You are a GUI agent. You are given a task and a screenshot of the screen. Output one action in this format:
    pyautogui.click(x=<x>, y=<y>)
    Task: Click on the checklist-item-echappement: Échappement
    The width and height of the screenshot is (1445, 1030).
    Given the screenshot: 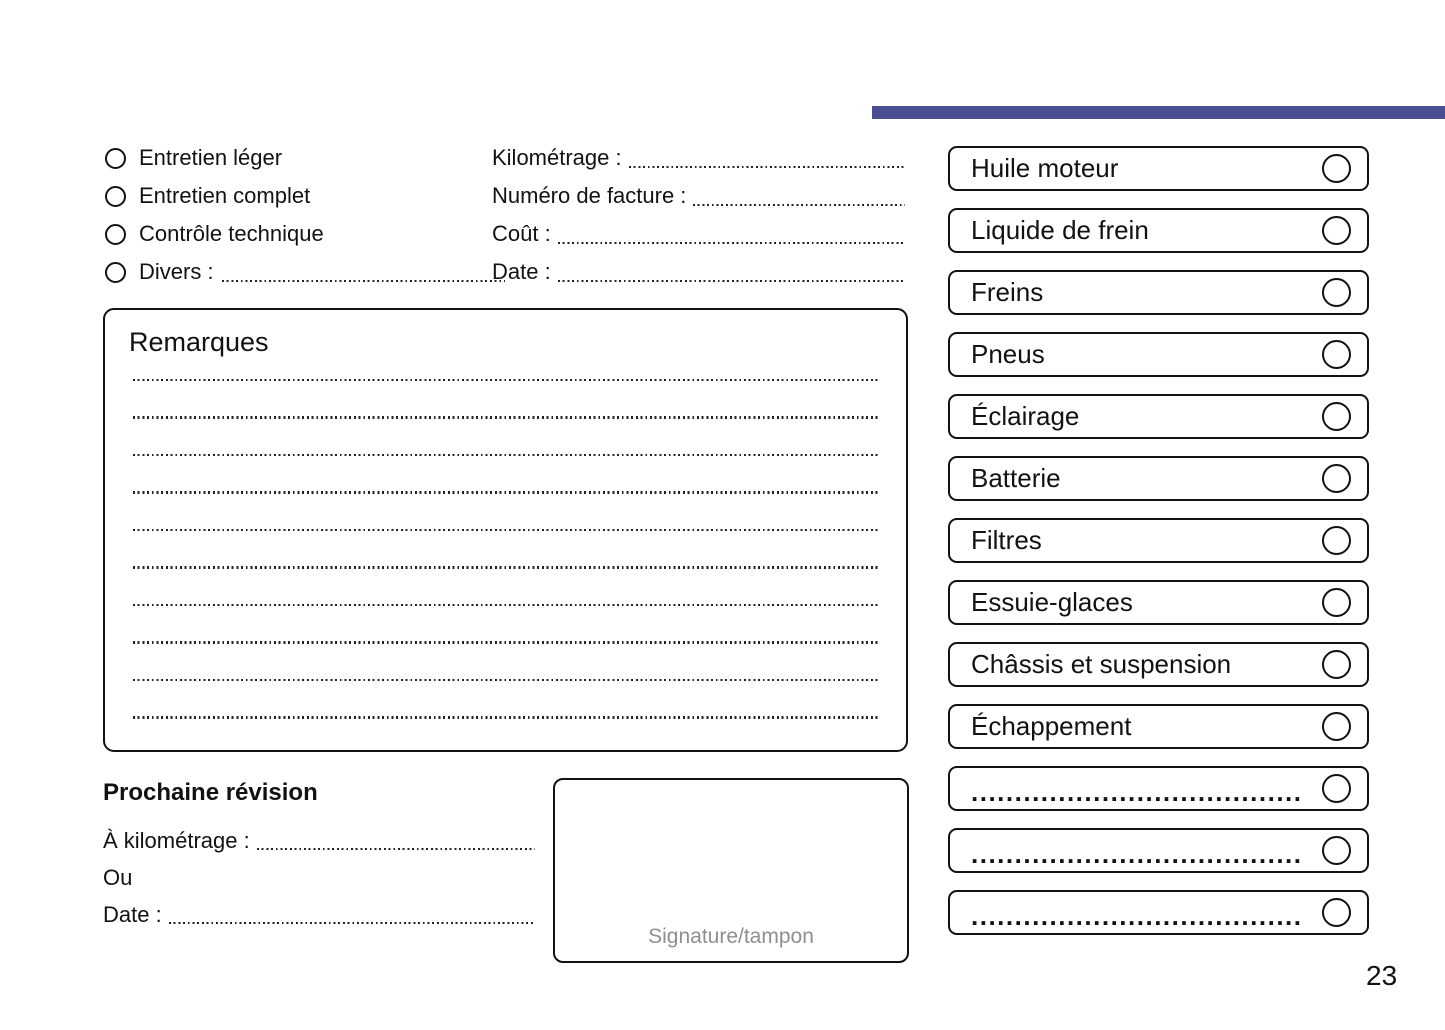 What is the action you would take?
    pyautogui.click(x=1158, y=726)
    